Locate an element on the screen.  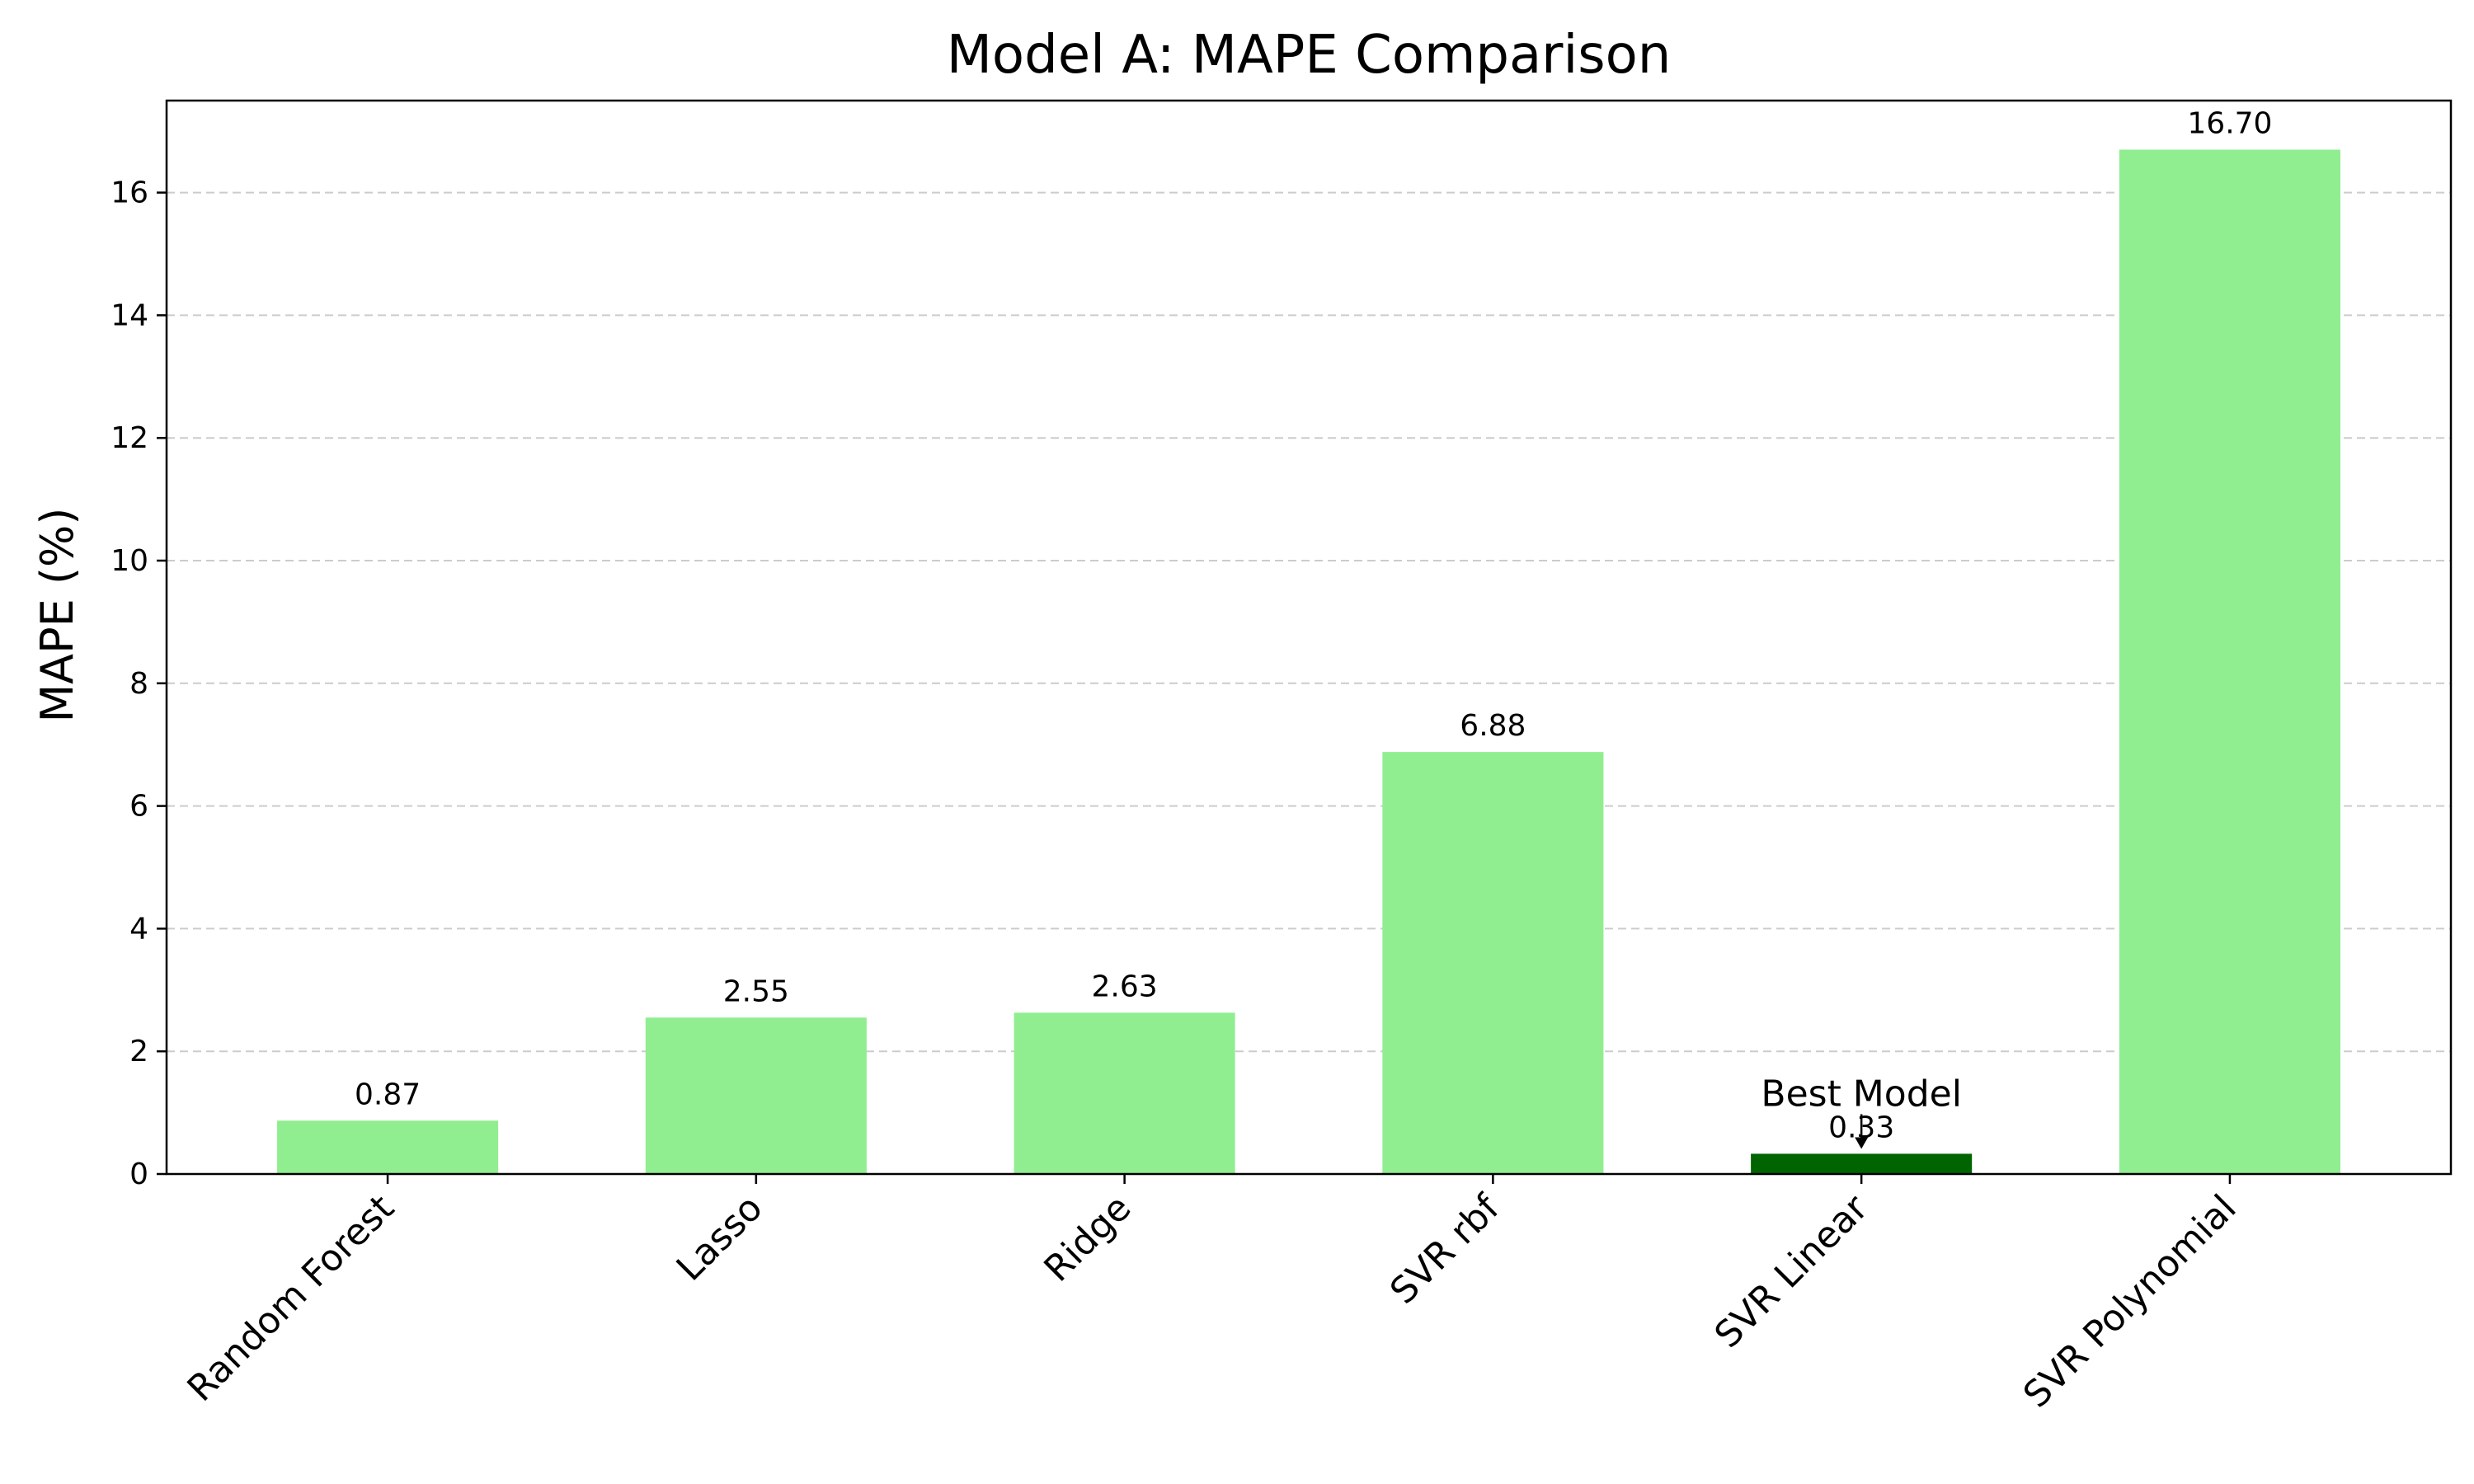
data-label: 16.70 is located at coordinates (2229, 124).